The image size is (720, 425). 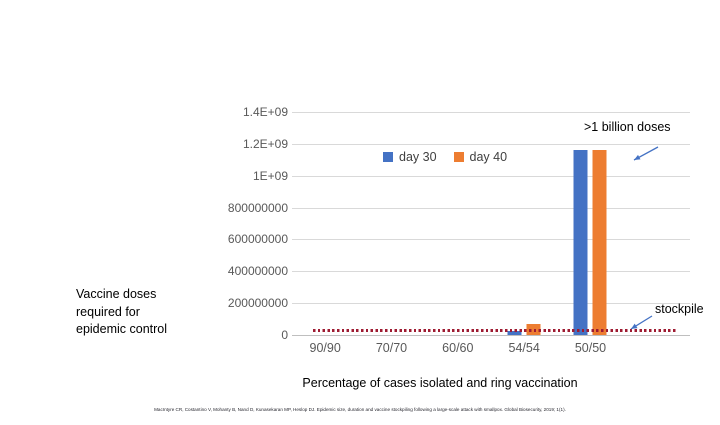 I want to click on legend-entry-day30: day 30, so click(x=410, y=157).